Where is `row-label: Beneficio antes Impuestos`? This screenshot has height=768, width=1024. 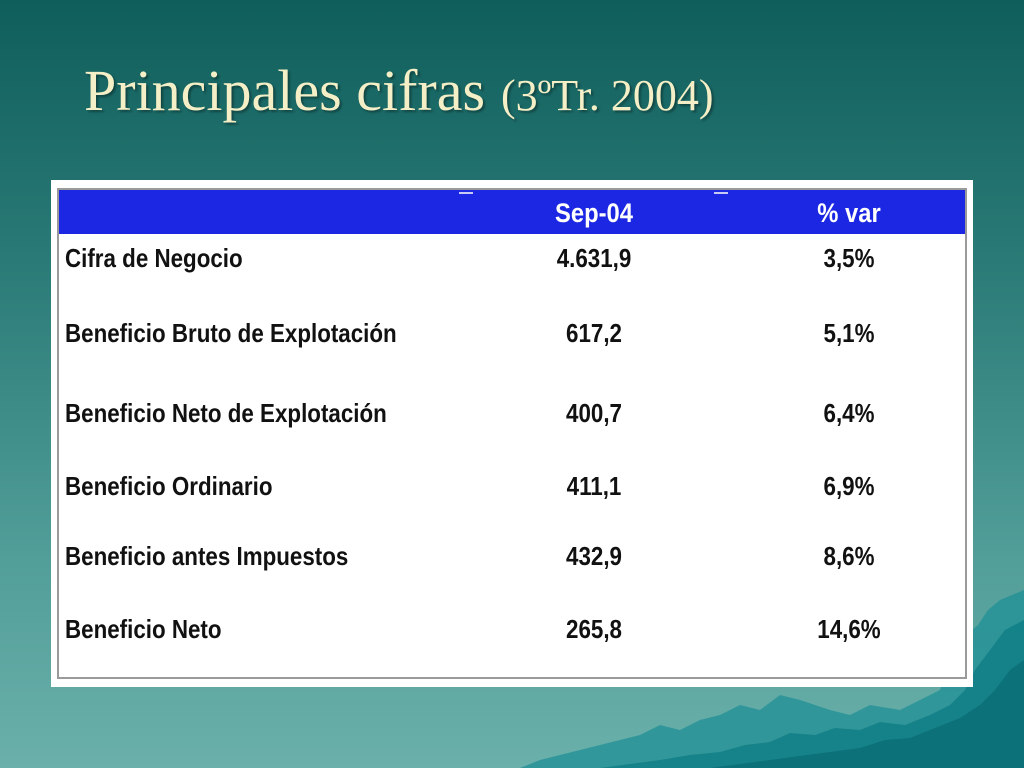 row-label: Beneficio antes Impuestos is located at coordinates (207, 556).